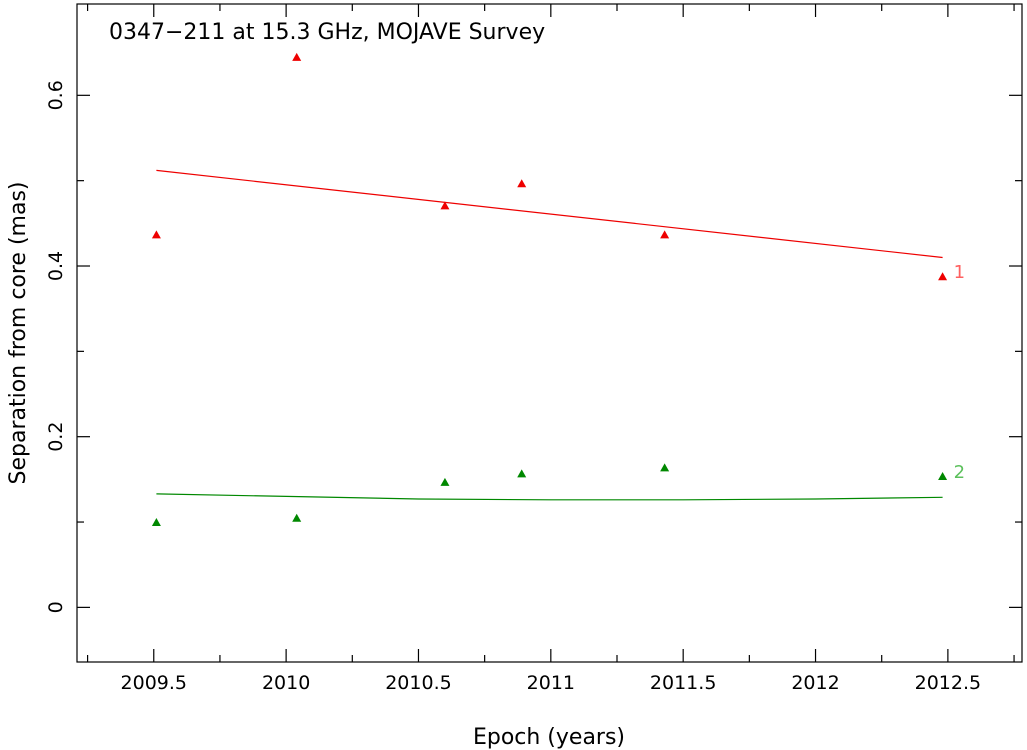  Describe the element at coordinates (815, 683) in the screenshot. I see `x-tick-label: 2012` at that location.